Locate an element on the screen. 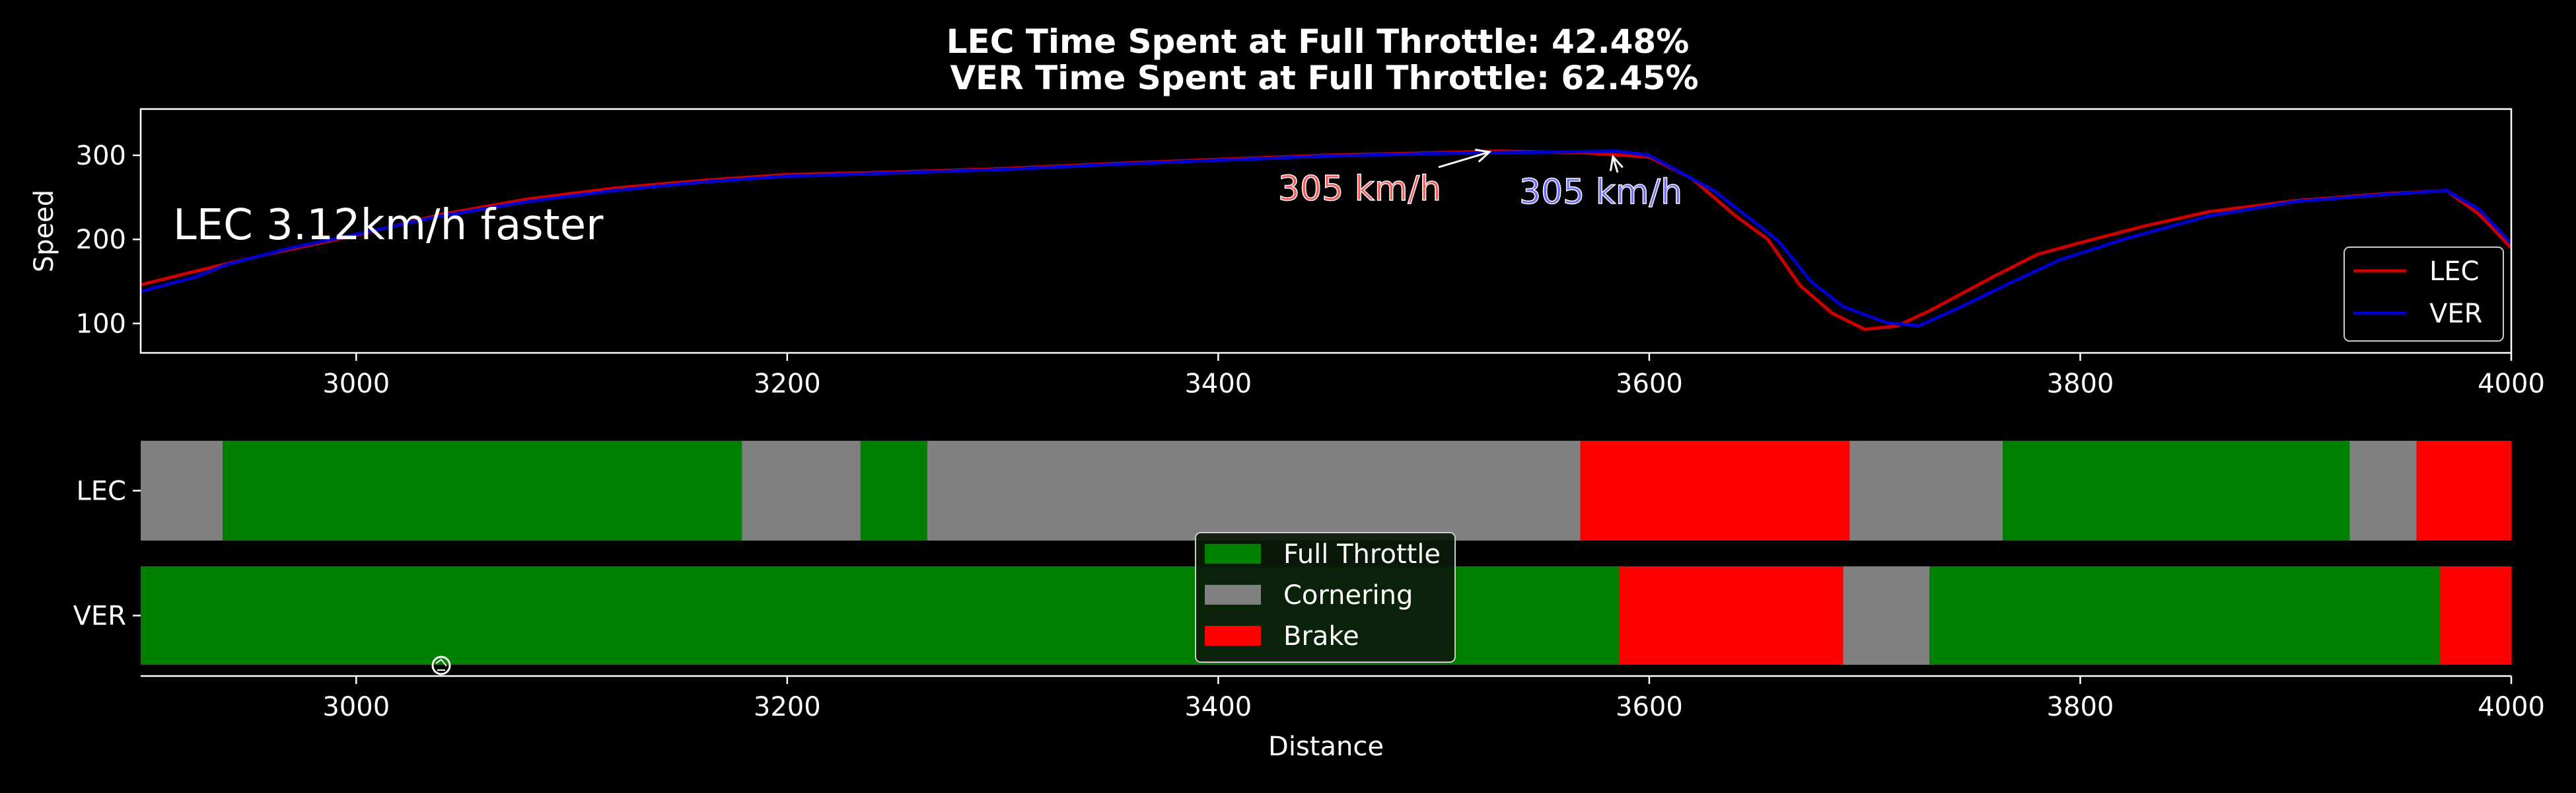  speed-y-tick-label: 300 is located at coordinates (101, 156).